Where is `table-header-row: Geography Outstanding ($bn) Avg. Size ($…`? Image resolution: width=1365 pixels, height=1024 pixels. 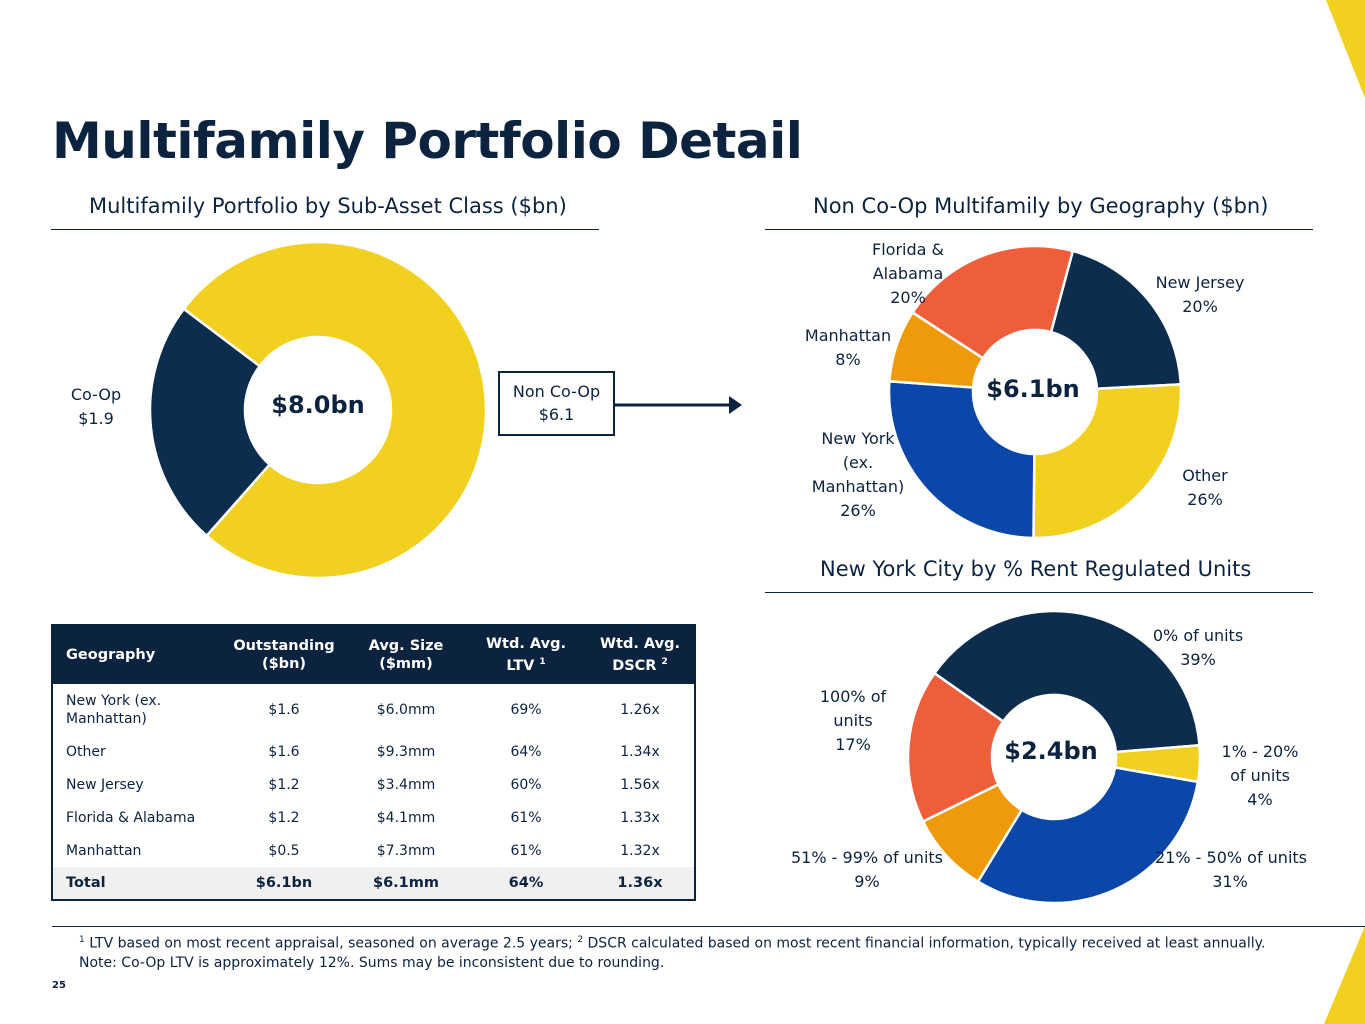 table-header-row: Geography Outstanding ($bn) Avg. Size ($… is located at coordinates (373, 654).